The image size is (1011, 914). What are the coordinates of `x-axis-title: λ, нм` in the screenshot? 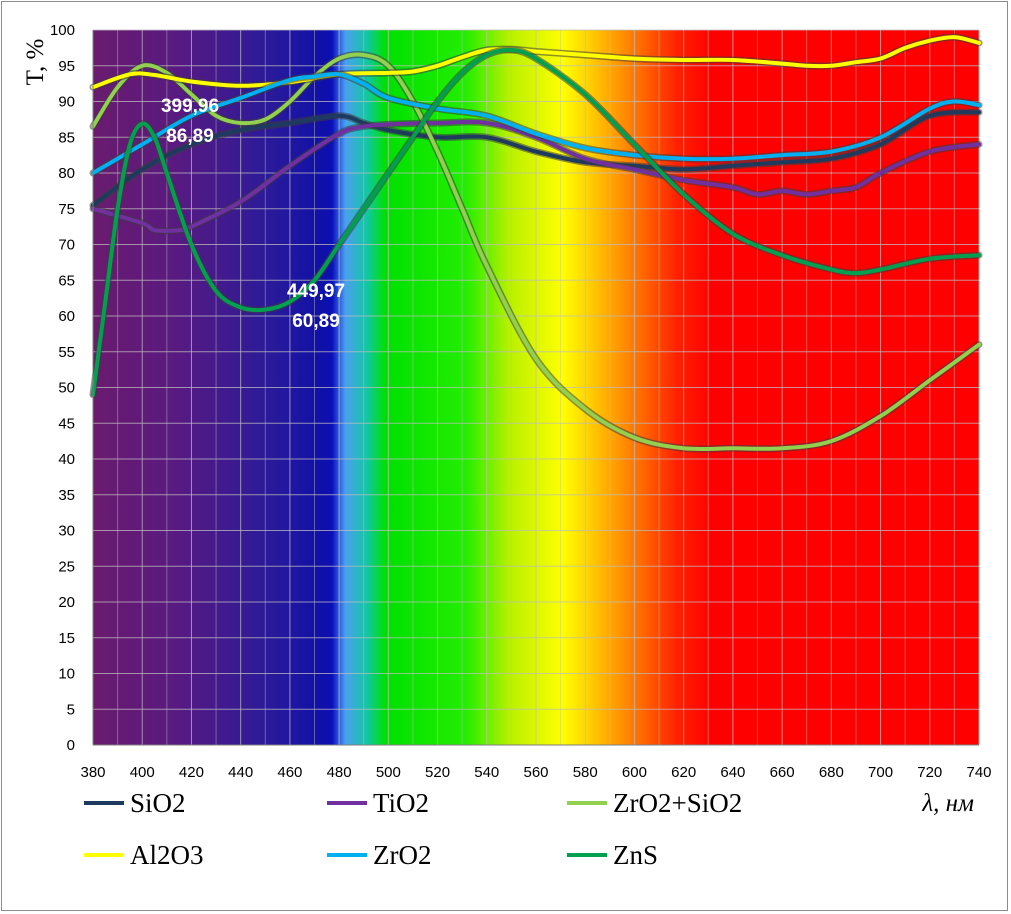 It's located at (947, 803).